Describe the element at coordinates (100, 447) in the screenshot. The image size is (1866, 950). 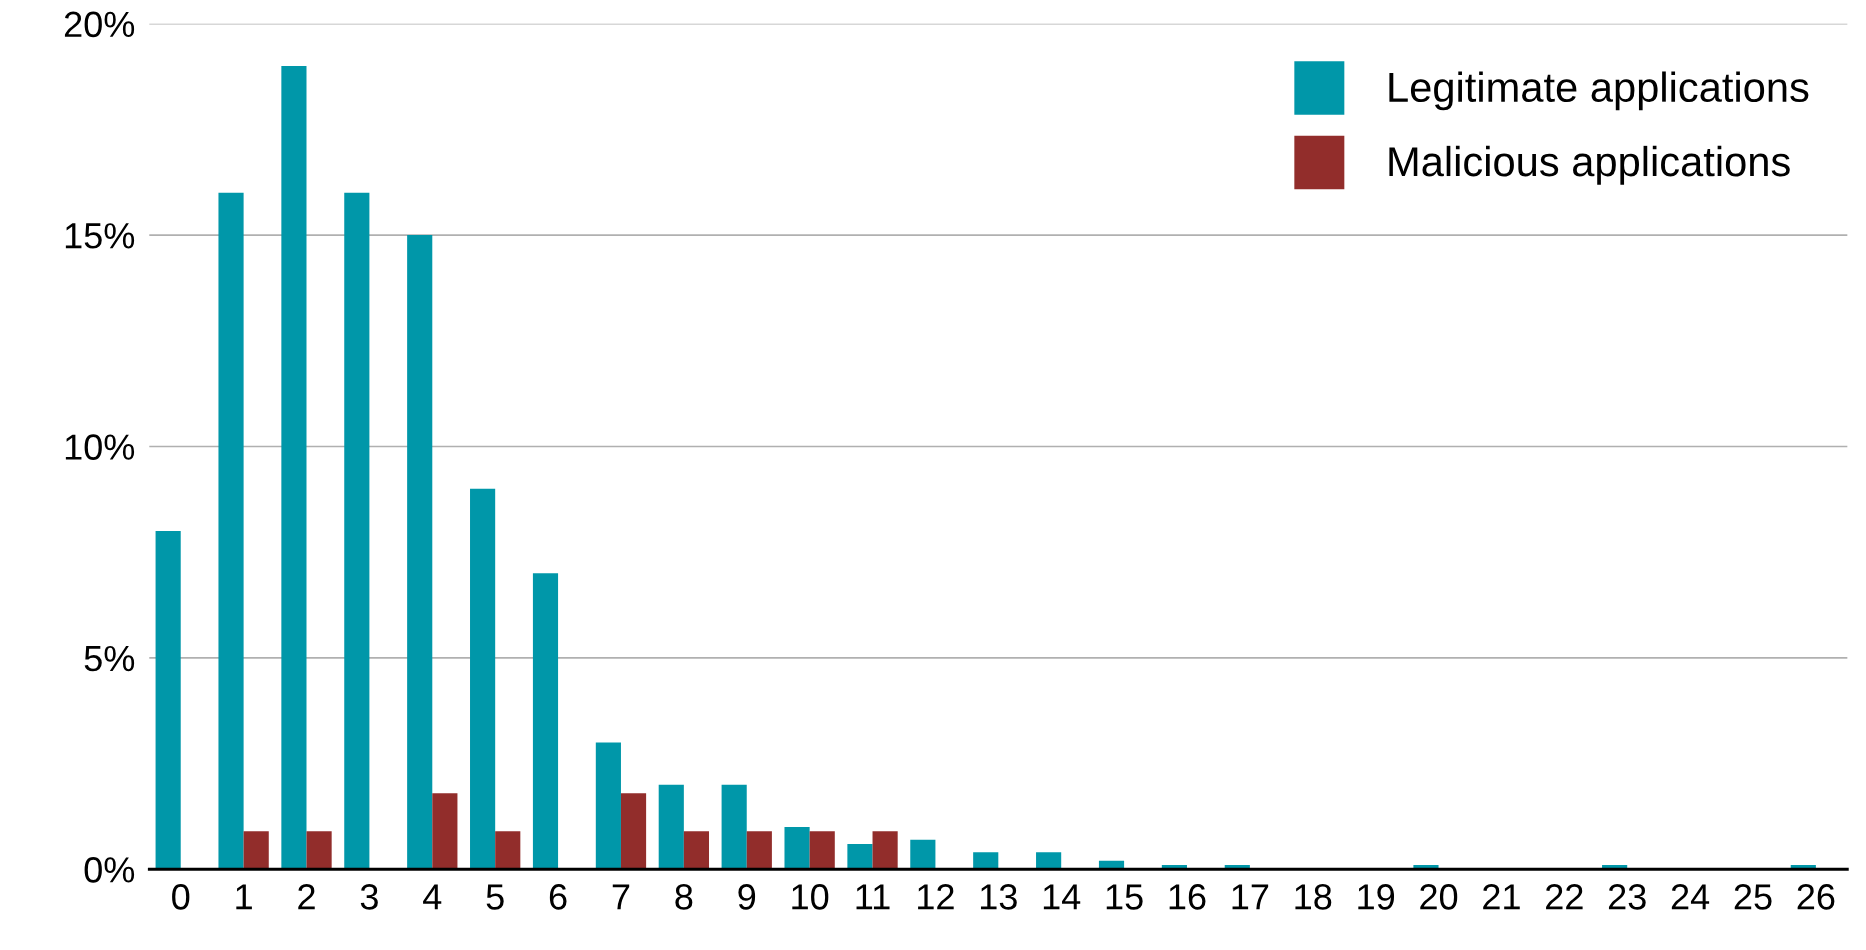
I see `y-tick-label: 10%` at that location.